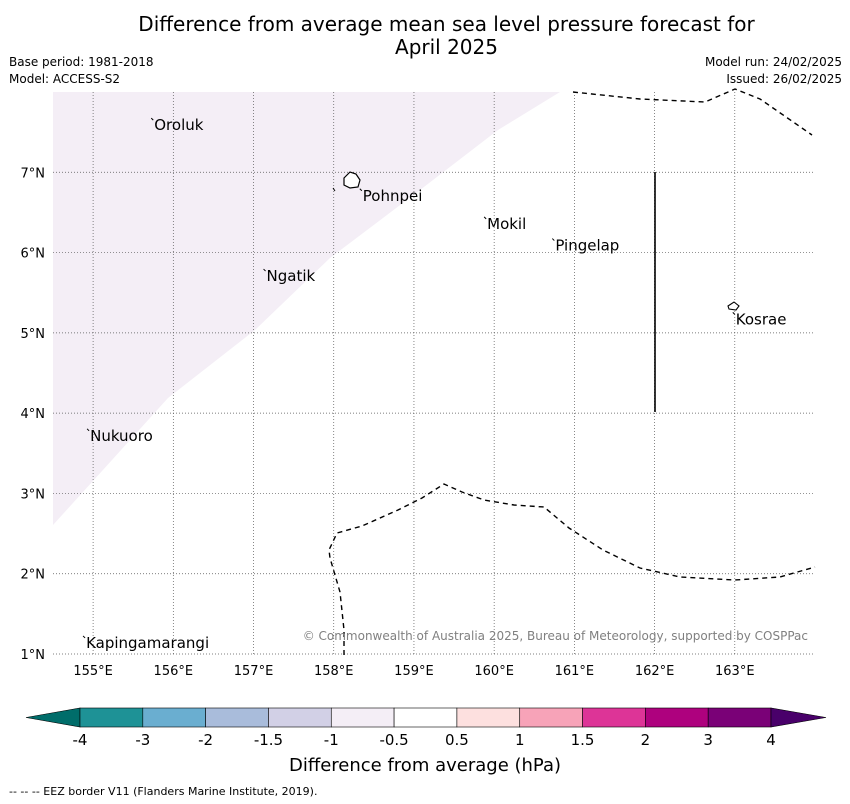 This screenshot has width=850, height=804. I want to click on model-run: Model run: 24/02/2025, so click(773, 62).